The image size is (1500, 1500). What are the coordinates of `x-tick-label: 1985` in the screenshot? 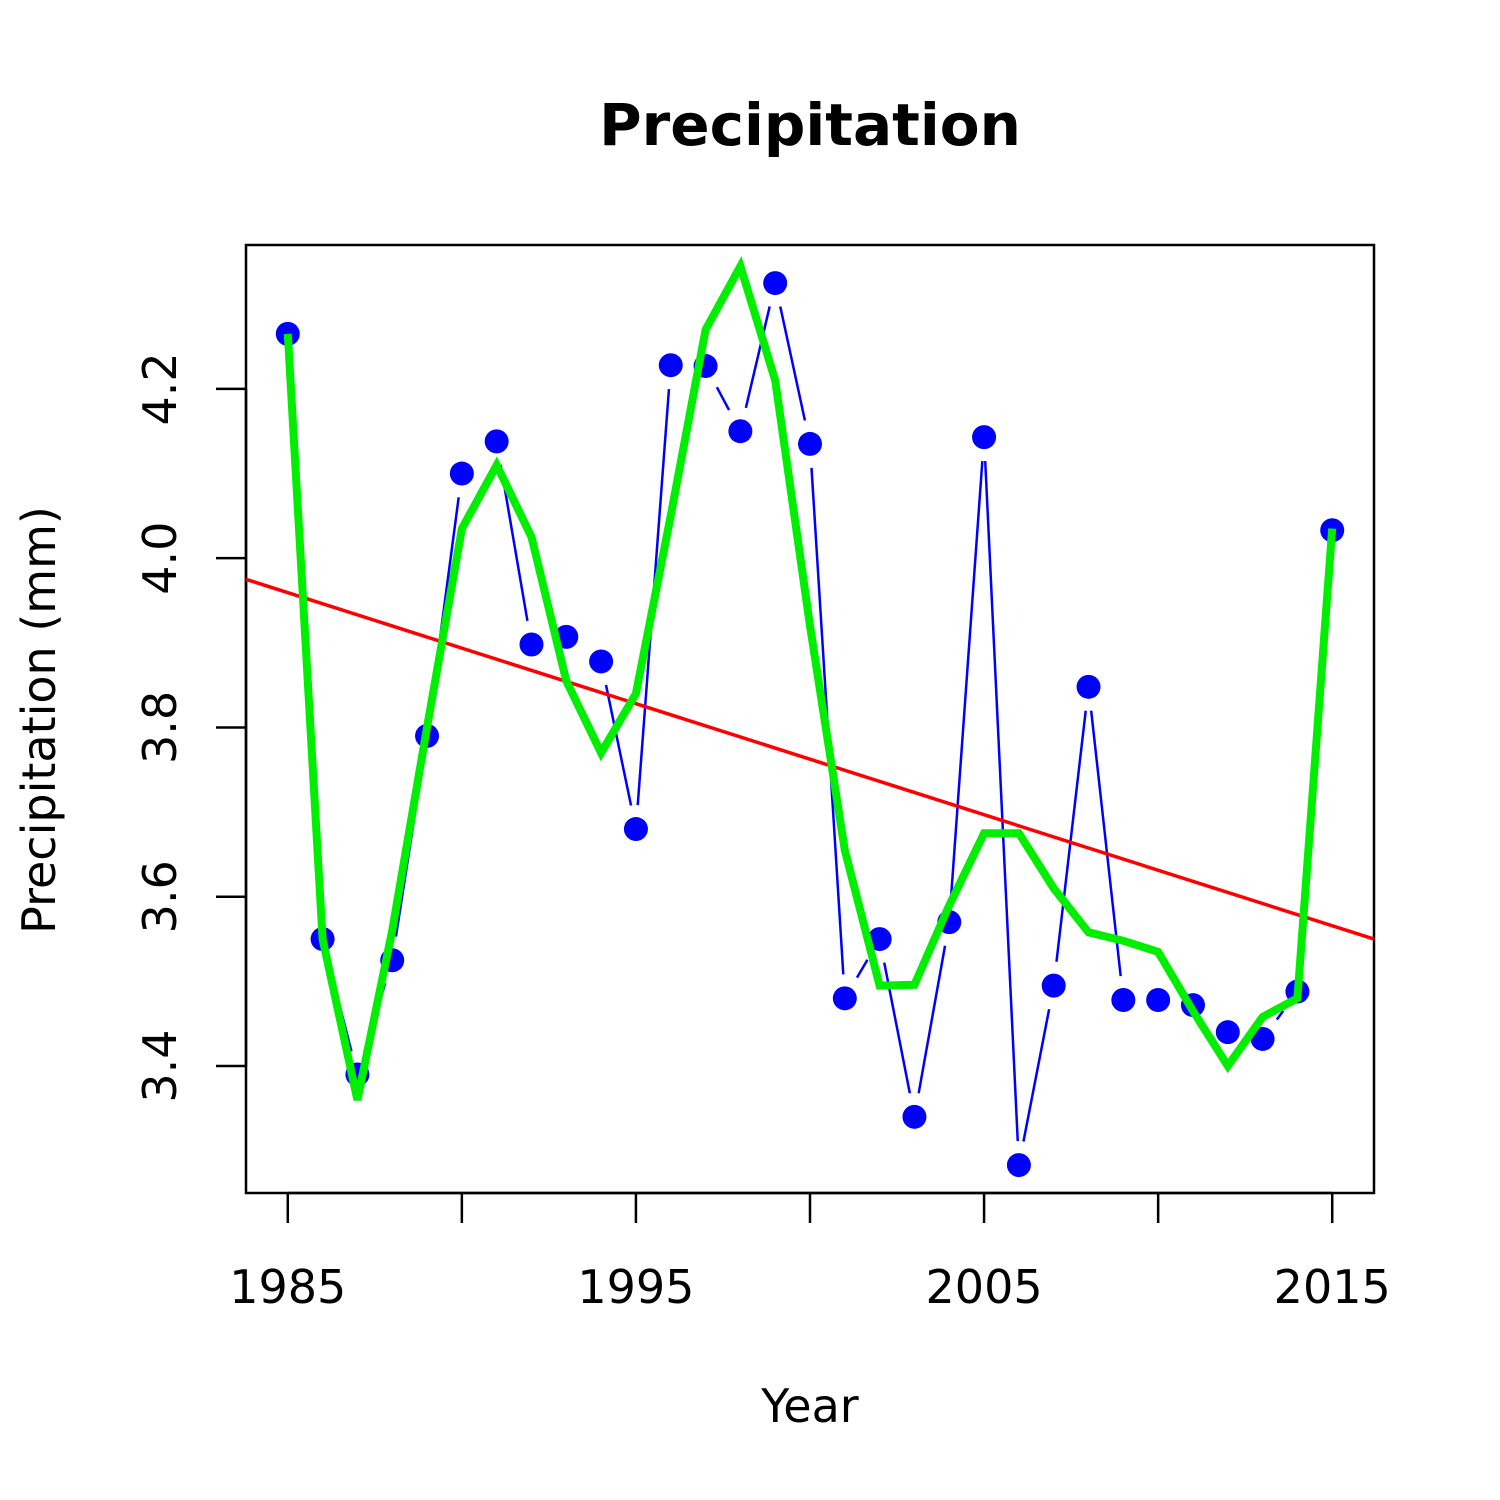 It's located at (287, 1287).